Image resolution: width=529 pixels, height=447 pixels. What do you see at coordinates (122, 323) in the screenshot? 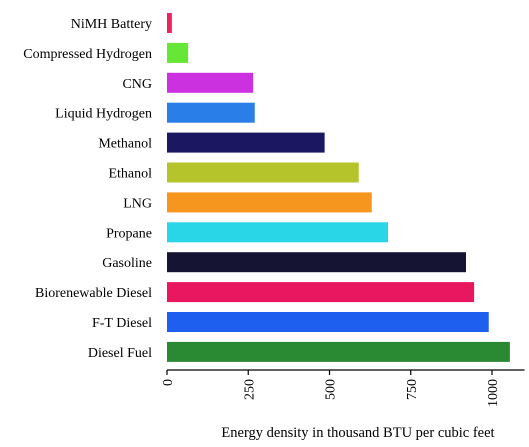
I see `category-label-f-t-diesel: F-T Diesel` at bounding box center [122, 323].